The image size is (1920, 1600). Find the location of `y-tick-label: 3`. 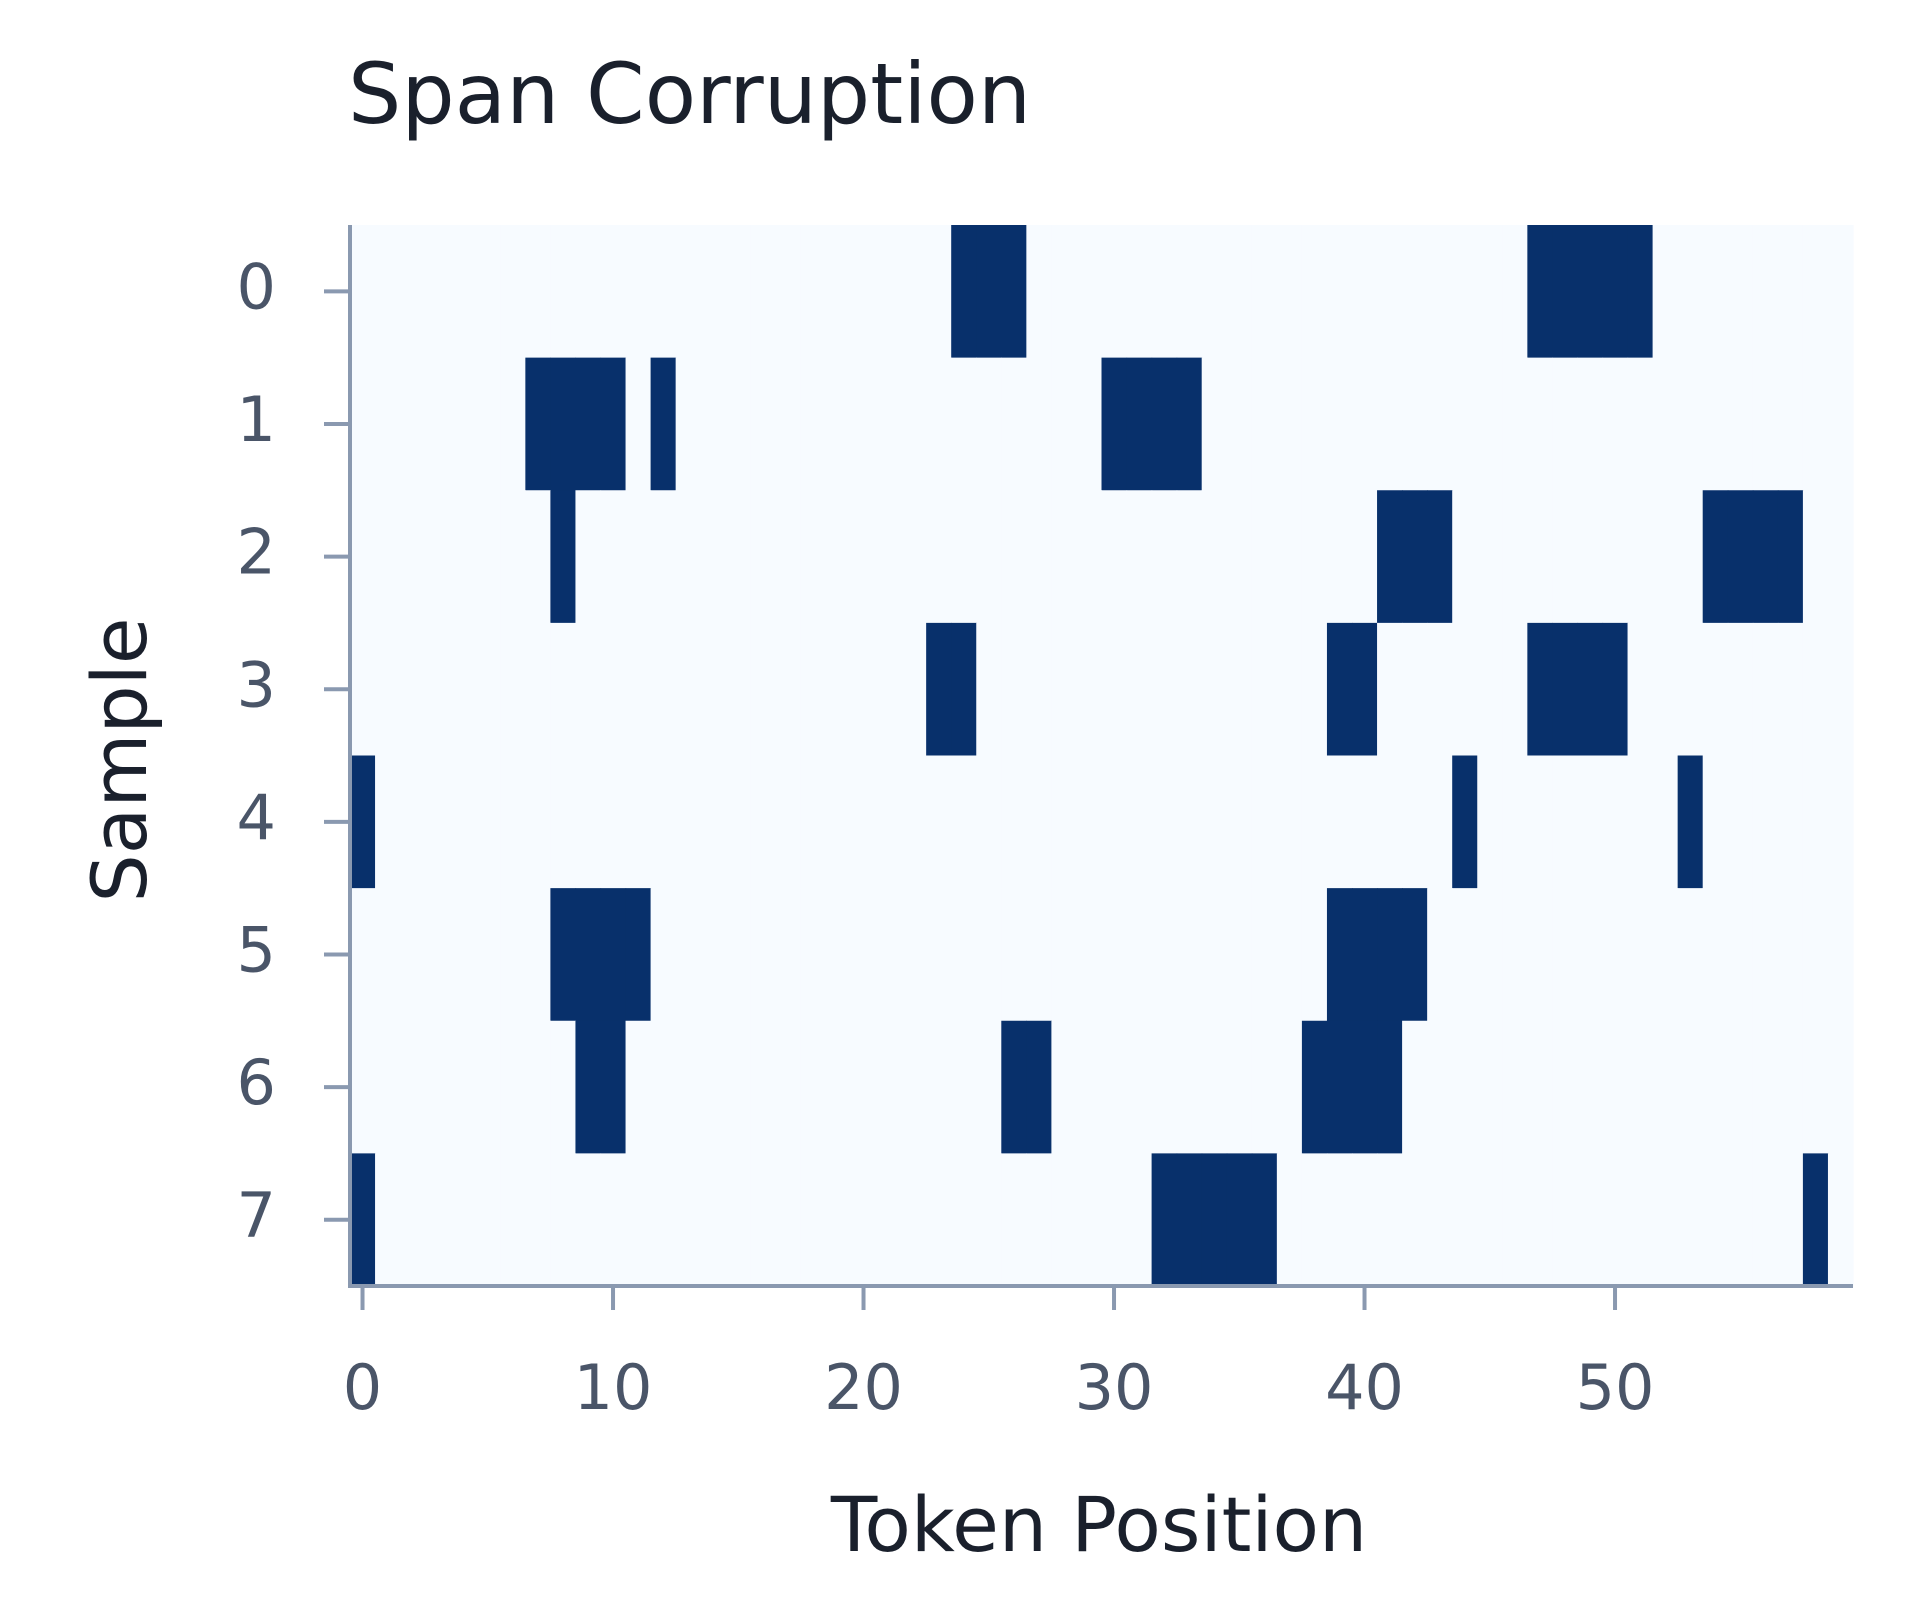

y-tick-label: 3 is located at coordinates (256, 684).